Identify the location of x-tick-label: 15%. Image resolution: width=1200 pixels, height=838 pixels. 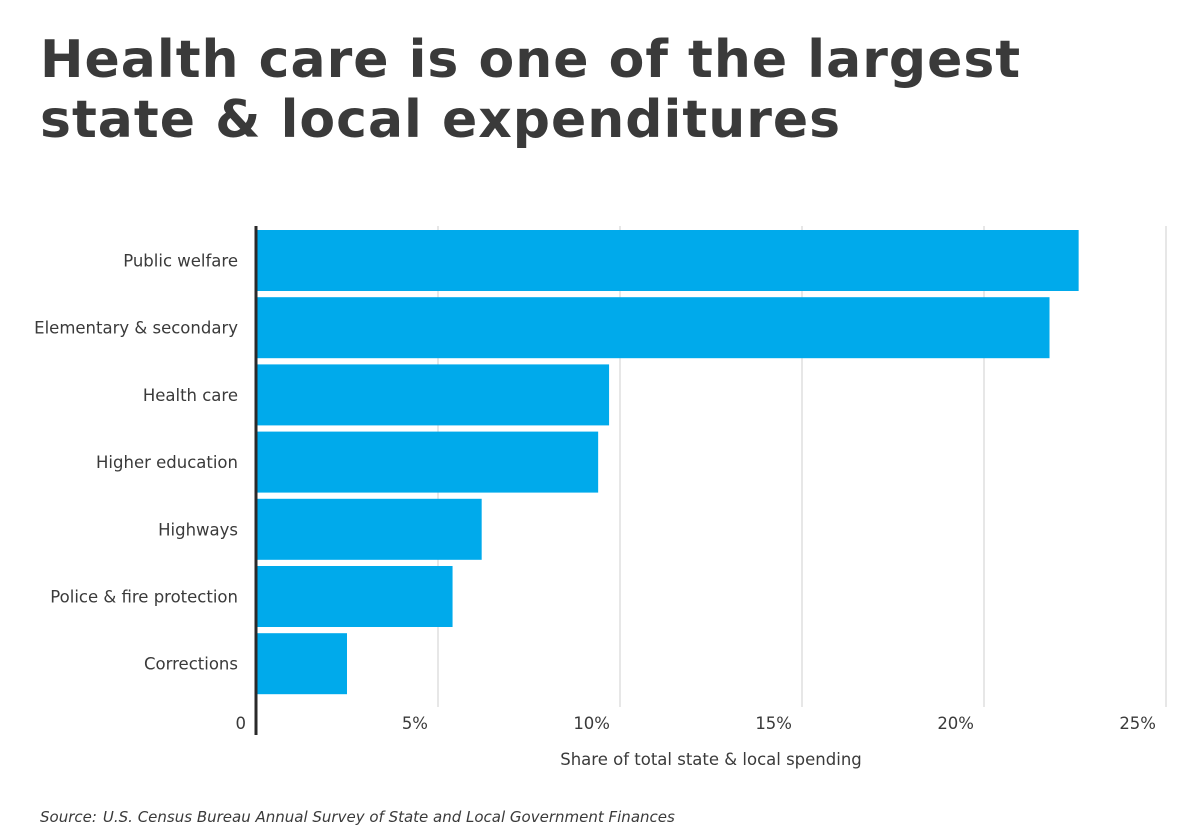
(773, 723).